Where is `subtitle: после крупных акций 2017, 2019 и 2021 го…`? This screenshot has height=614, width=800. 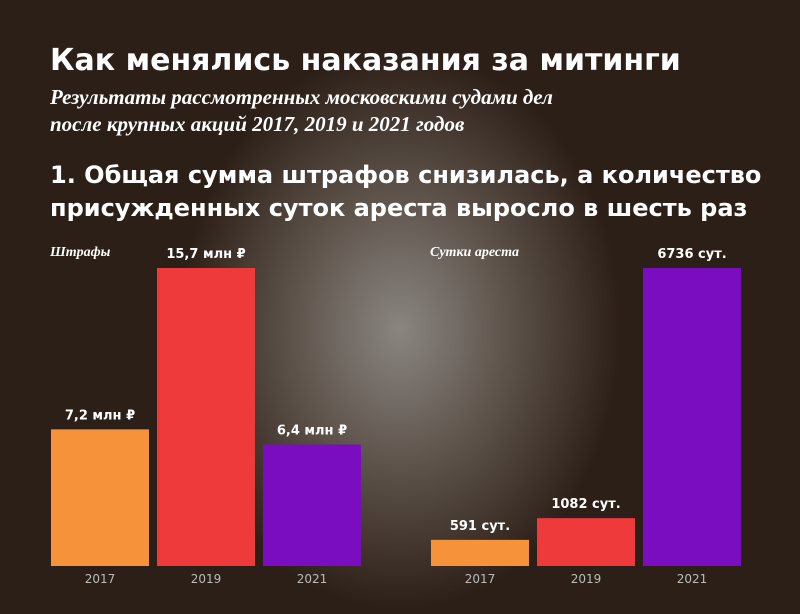 subtitle: после крупных акций 2017, 2019 и 2021 го… is located at coordinates (257, 124).